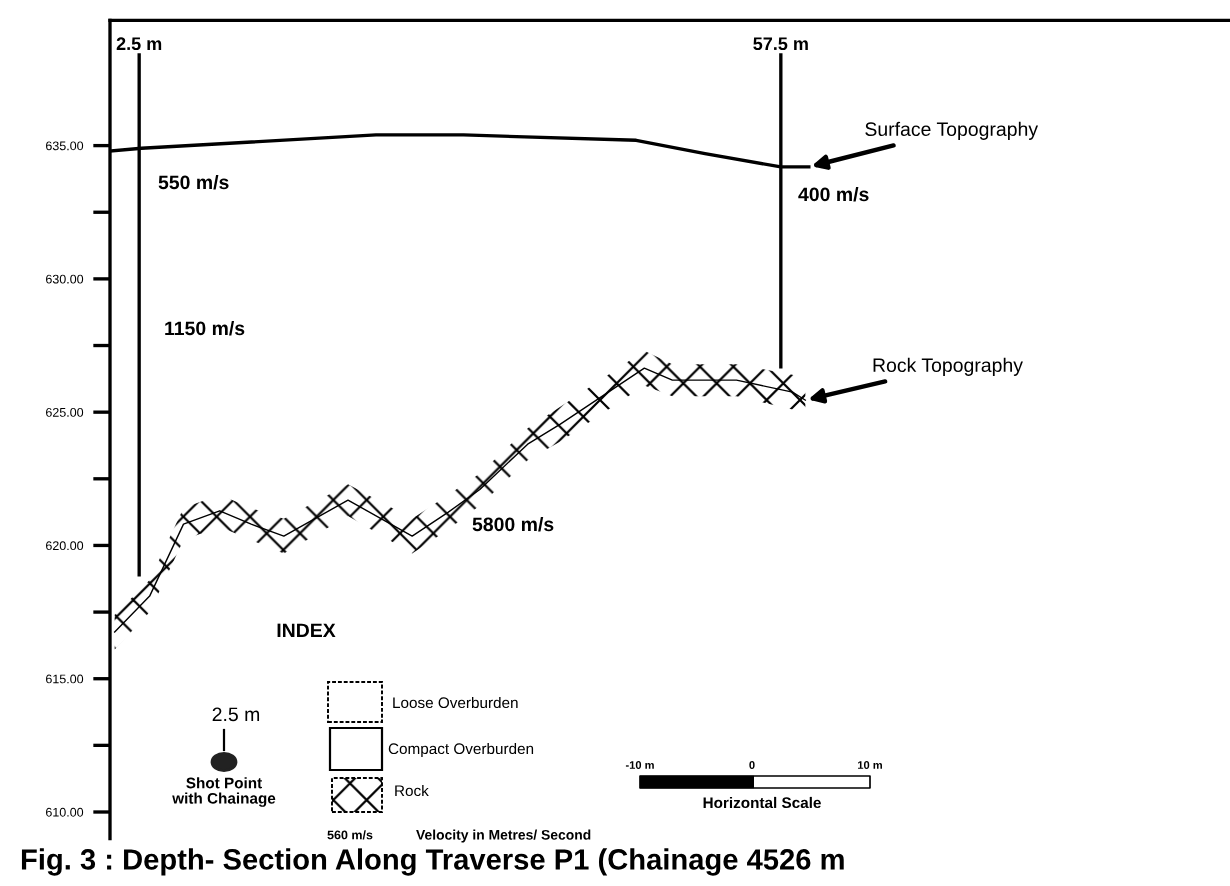 This screenshot has width=1230, height=886. I want to click on annotation: INDEX, so click(306, 630).